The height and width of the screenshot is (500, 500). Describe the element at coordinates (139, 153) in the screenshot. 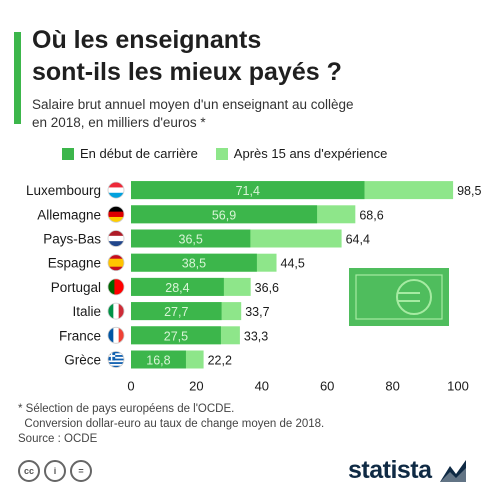

I see `legend-label-start: En début de carrière` at that location.